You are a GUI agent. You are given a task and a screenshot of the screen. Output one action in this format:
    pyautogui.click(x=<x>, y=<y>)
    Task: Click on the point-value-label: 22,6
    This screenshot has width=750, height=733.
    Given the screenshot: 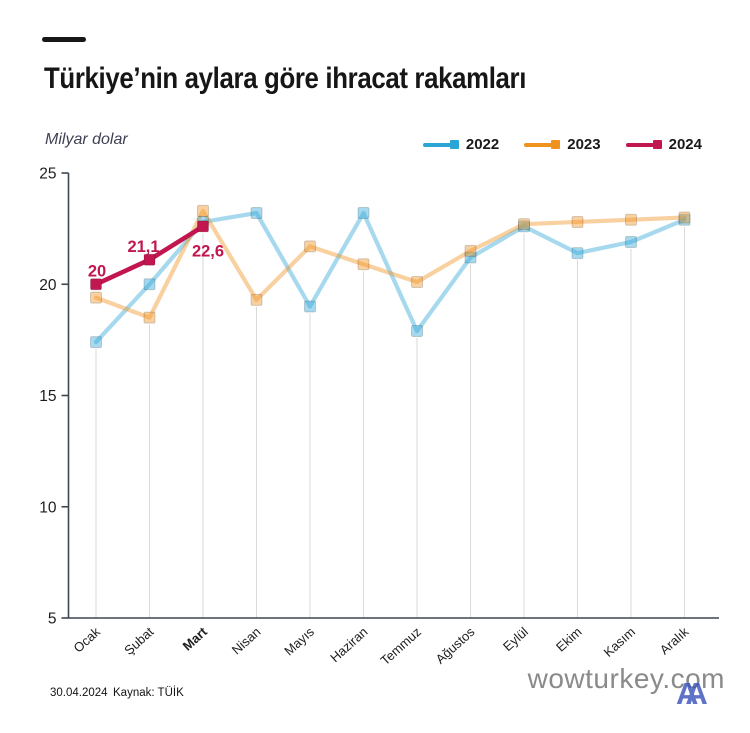 What is the action you would take?
    pyautogui.click(x=208, y=251)
    